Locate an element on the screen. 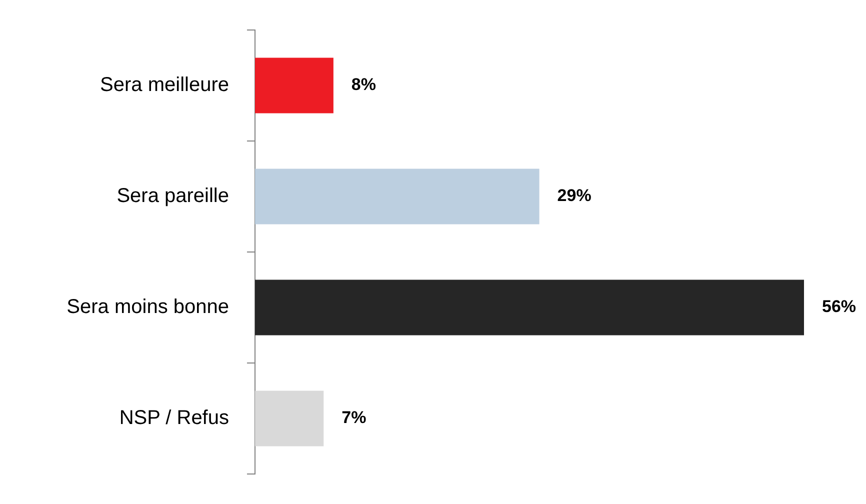  y-tick-label: NSP / Refus is located at coordinates (174, 418).